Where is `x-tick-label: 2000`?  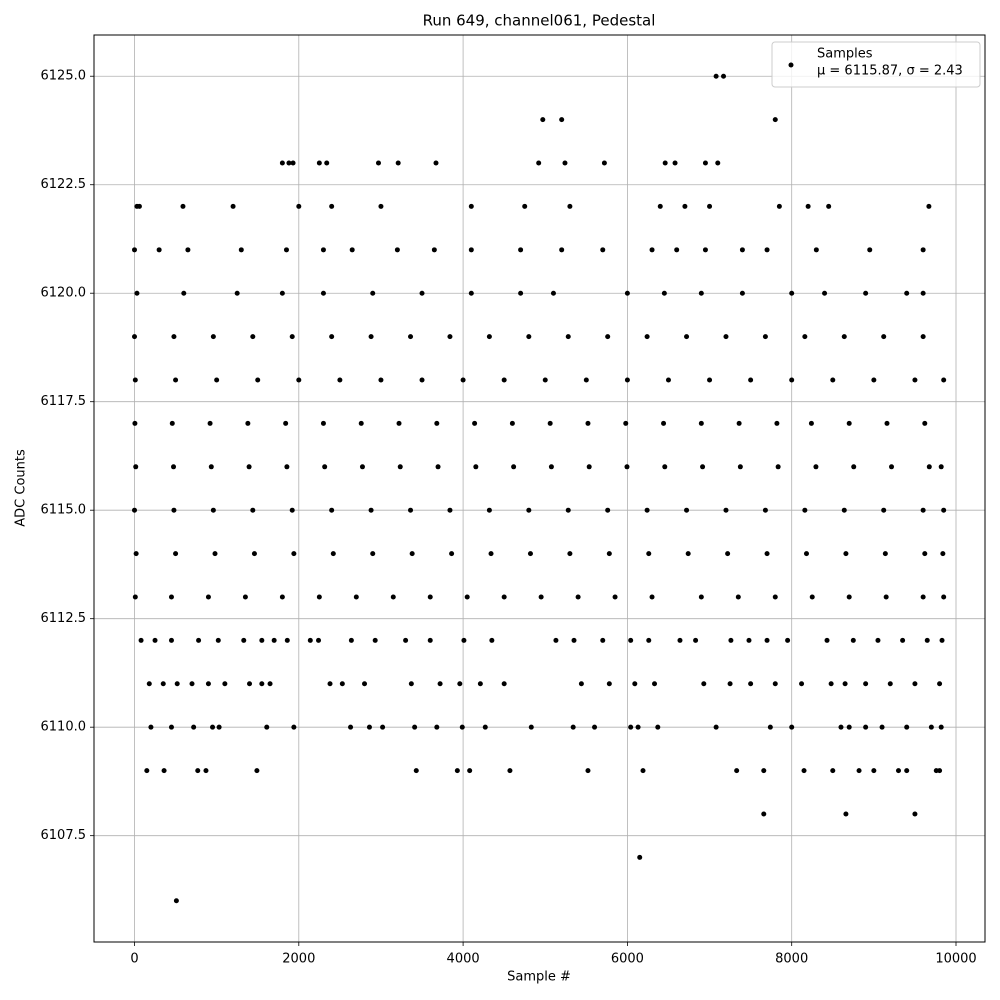 x-tick-label: 2000 is located at coordinates (298, 959).